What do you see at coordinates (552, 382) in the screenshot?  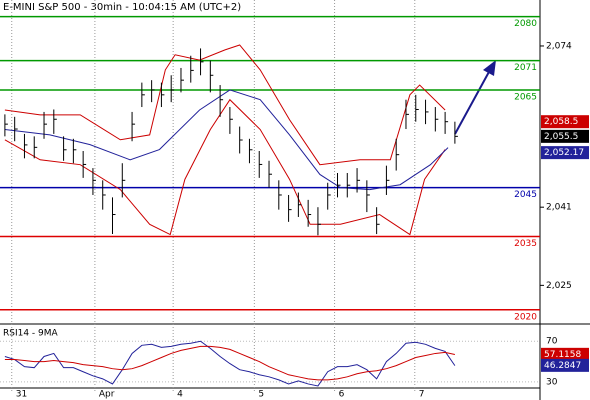 I see `y-tick-label: 30` at bounding box center [552, 382].